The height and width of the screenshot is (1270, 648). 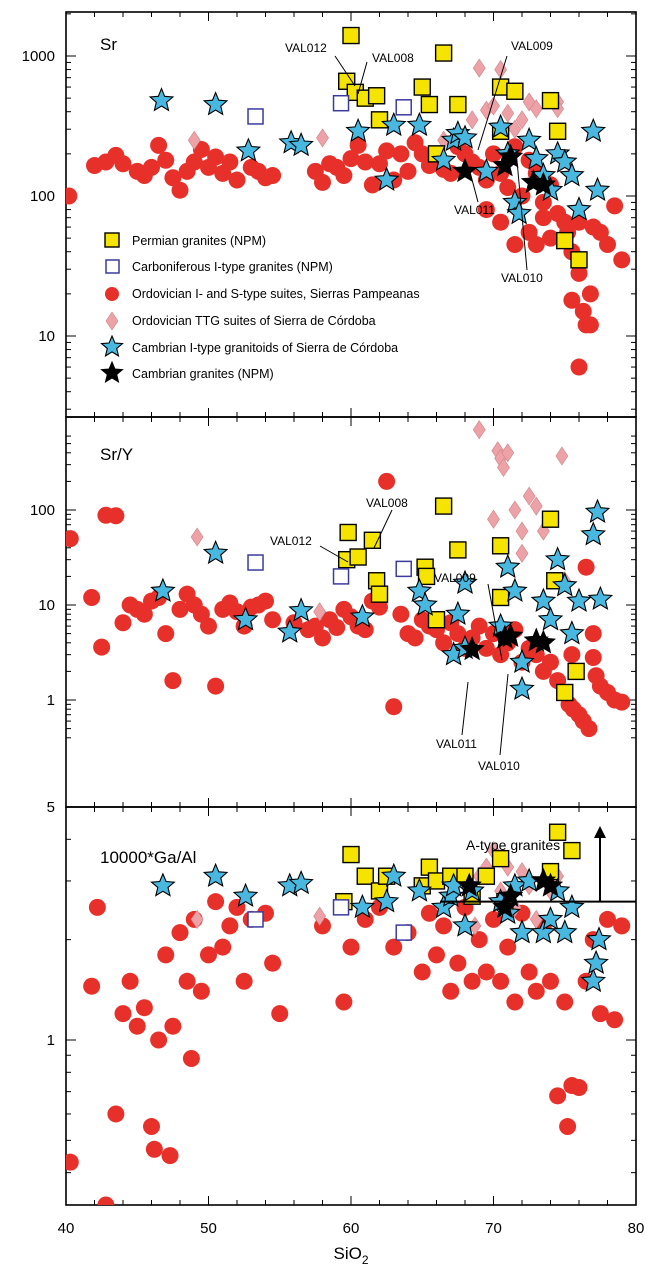 I want to click on val010-leader-mid, so click(x=504, y=714).